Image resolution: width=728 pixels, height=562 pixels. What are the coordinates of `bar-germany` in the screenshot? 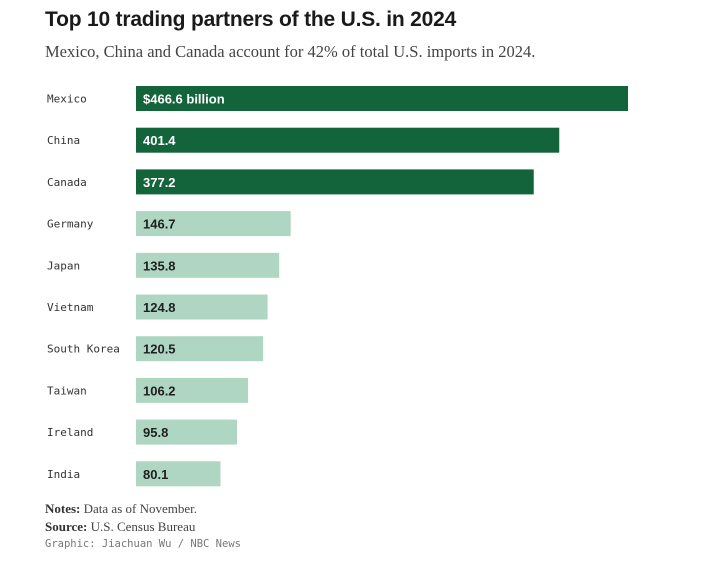 It's located at (213, 224).